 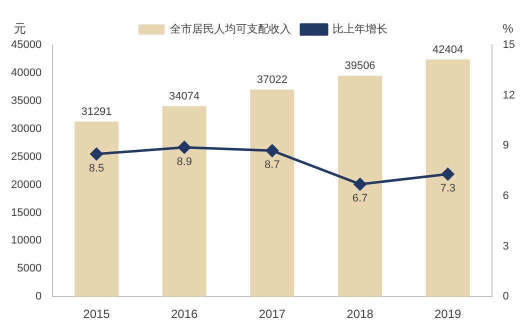 What do you see at coordinates (29, 268) in the screenshot?
I see `y-tick-label: 5000` at bounding box center [29, 268].